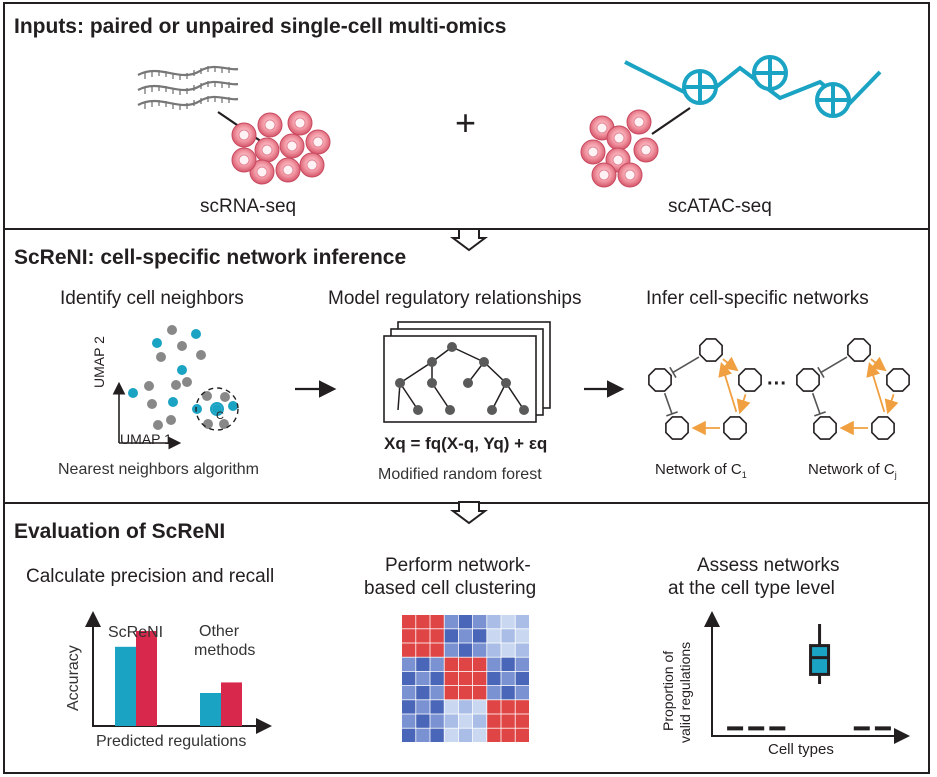 Image resolution: width=937 pixels, height=777 pixels. What do you see at coordinates (469, 240) in the screenshot?
I see `down-arrow-icon` at bounding box center [469, 240].